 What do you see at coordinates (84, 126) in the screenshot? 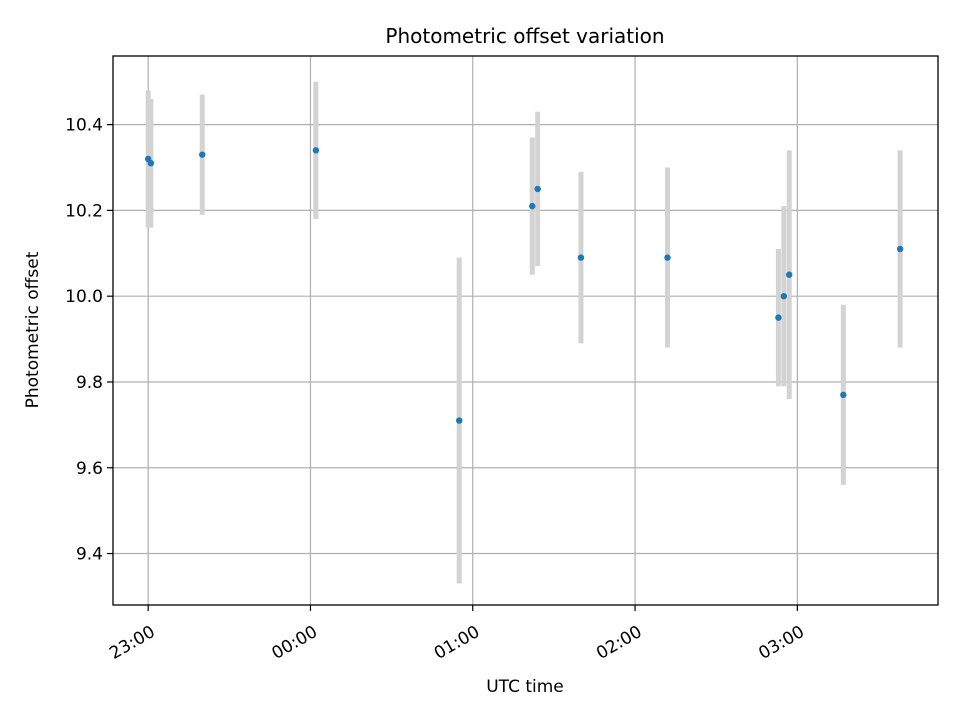
I see `y-tick-label: 10.4` at bounding box center [84, 126].